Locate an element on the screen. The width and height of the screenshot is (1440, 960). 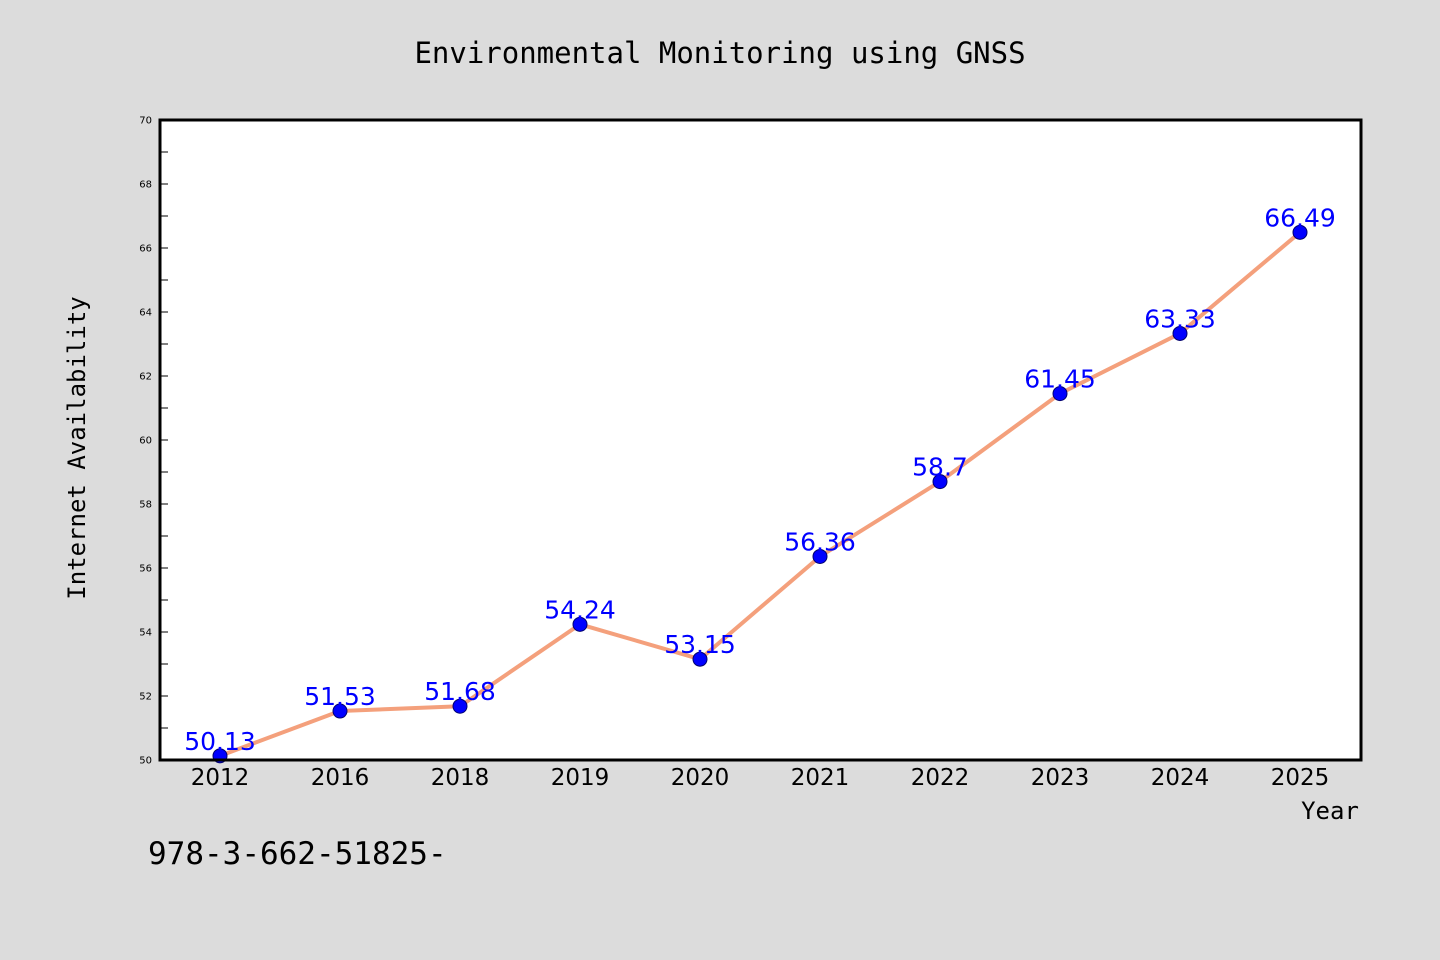
x-tick-label: 2021 is located at coordinates (820, 778).